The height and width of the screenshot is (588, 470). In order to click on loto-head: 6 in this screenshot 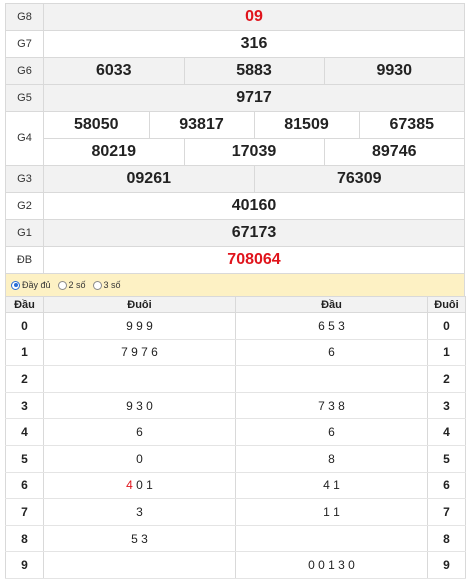, I will do `click(24, 485)`.